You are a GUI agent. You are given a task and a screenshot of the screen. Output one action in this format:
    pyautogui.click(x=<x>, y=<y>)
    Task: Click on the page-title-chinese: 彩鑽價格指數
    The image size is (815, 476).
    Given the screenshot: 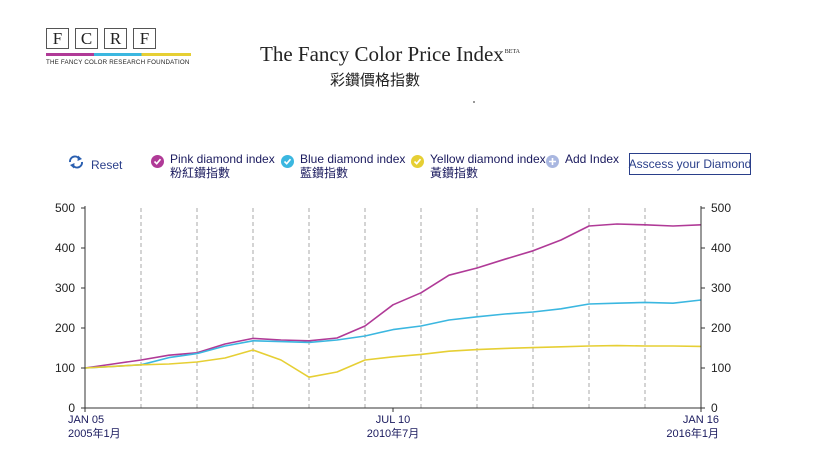 What is the action you would take?
    pyautogui.click(x=375, y=80)
    